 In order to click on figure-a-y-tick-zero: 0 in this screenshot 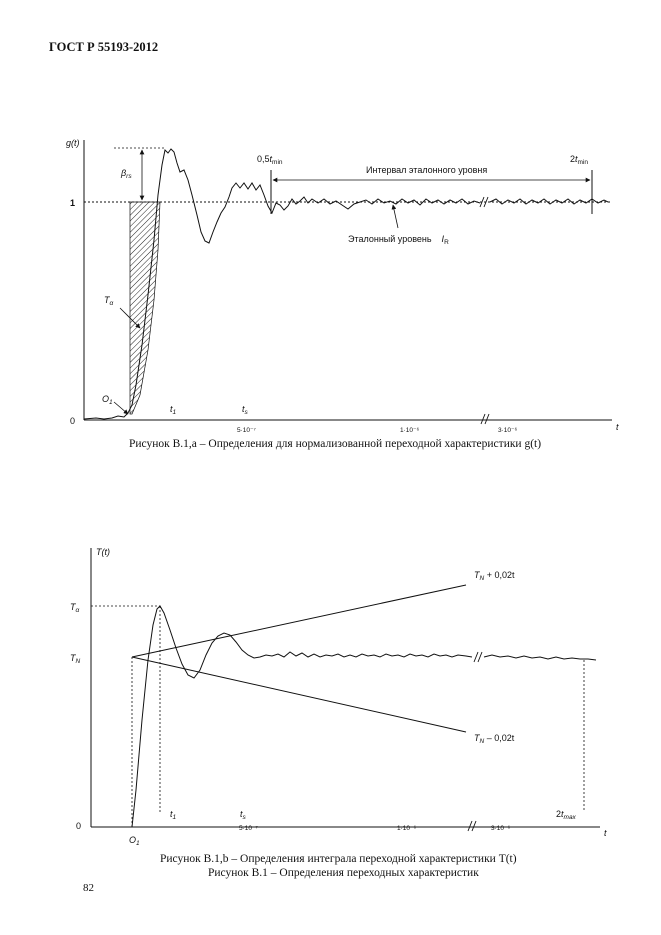, I will do `click(72, 421)`.